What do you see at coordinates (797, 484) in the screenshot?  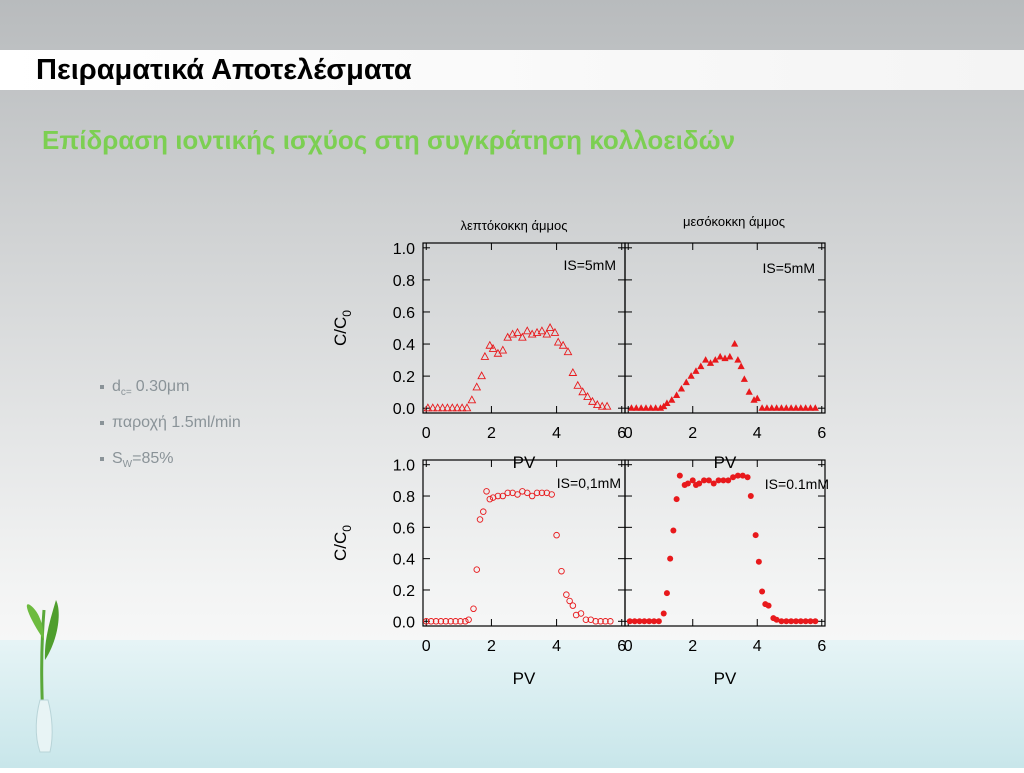 I see `annotation: IS=0.1mM` at bounding box center [797, 484].